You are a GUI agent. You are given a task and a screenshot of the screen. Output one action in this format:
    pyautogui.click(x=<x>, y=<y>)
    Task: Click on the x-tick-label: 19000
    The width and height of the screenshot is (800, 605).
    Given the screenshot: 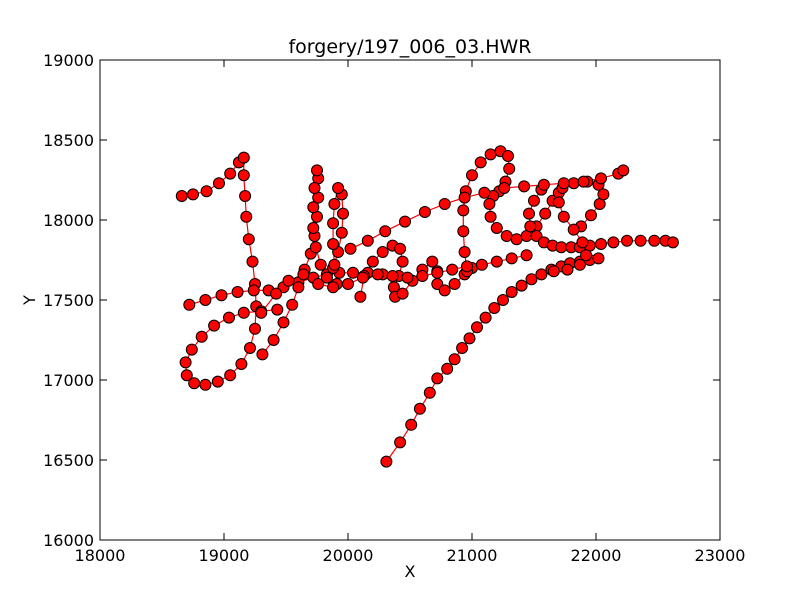 What is the action you would take?
    pyautogui.click(x=224, y=555)
    